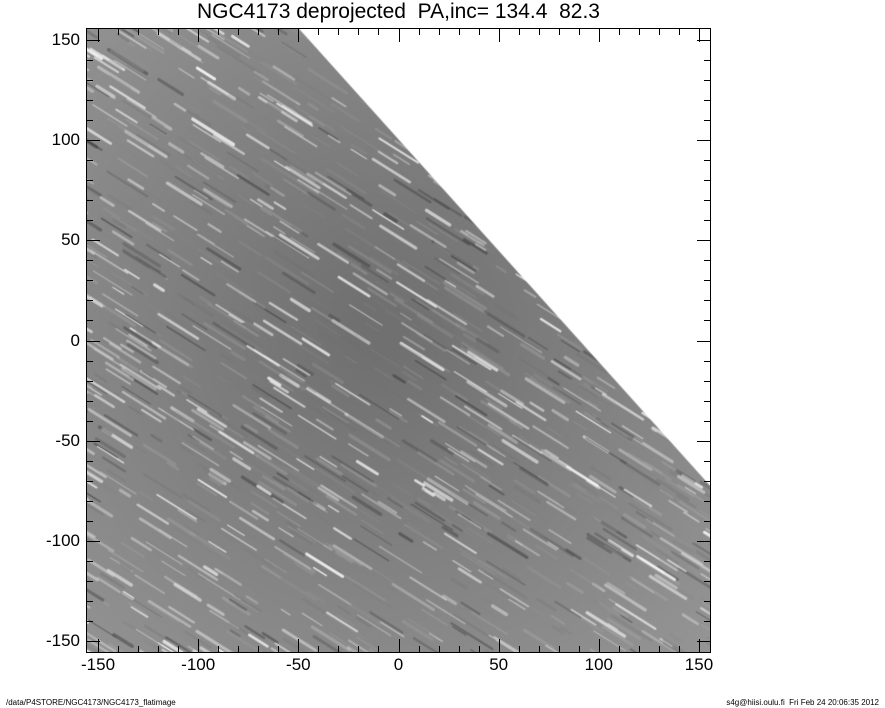 This screenshot has width=885, height=708. Describe the element at coordinates (298, 664) in the screenshot. I see `x-tick-label: -50` at that location.